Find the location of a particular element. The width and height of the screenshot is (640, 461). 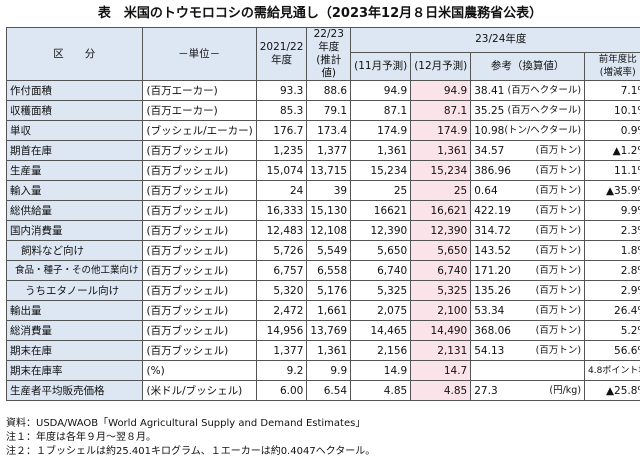

value-2021: 9.2 is located at coordinates (281, 370).